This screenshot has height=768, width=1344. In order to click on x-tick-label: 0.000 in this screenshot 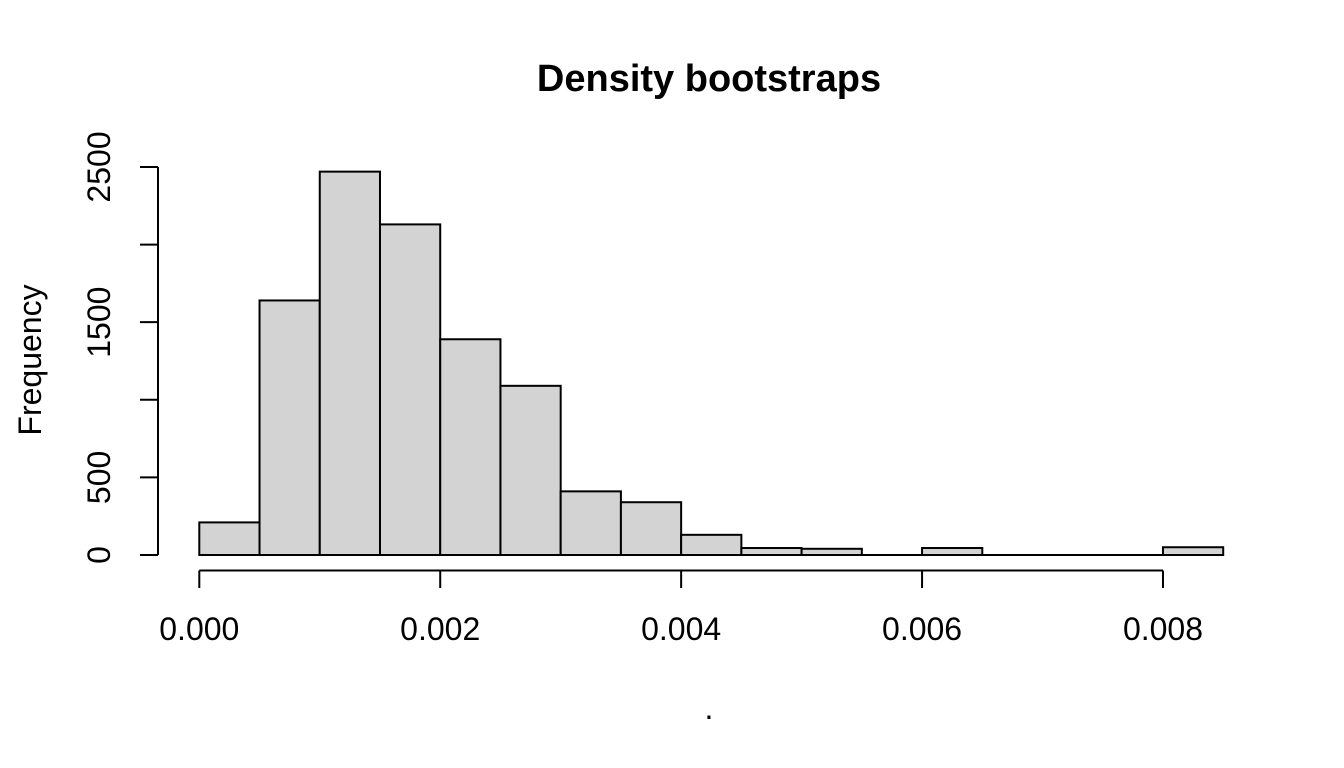, I will do `click(199, 629)`.